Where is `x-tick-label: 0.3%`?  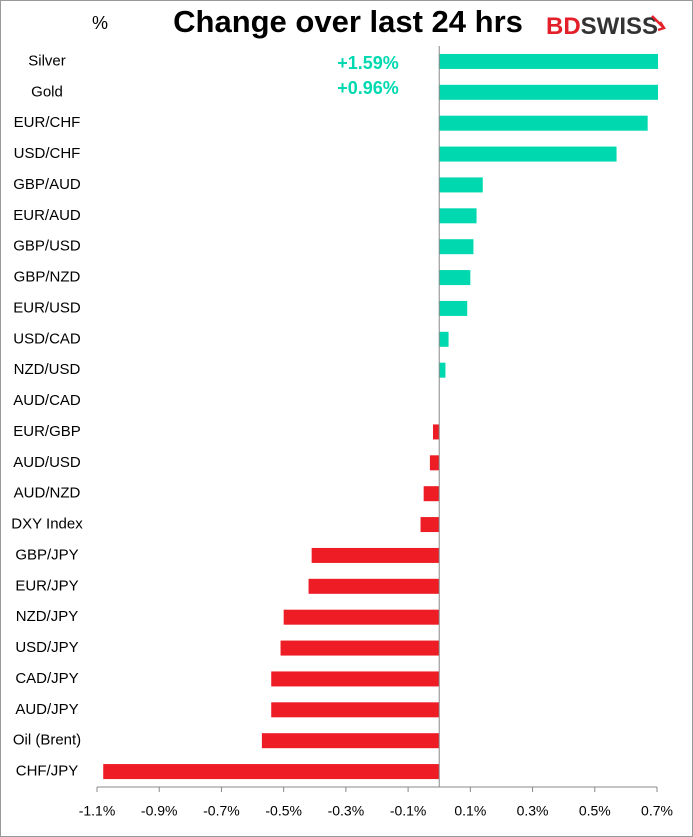 x-tick-label: 0.3% is located at coordinates (533, 811).